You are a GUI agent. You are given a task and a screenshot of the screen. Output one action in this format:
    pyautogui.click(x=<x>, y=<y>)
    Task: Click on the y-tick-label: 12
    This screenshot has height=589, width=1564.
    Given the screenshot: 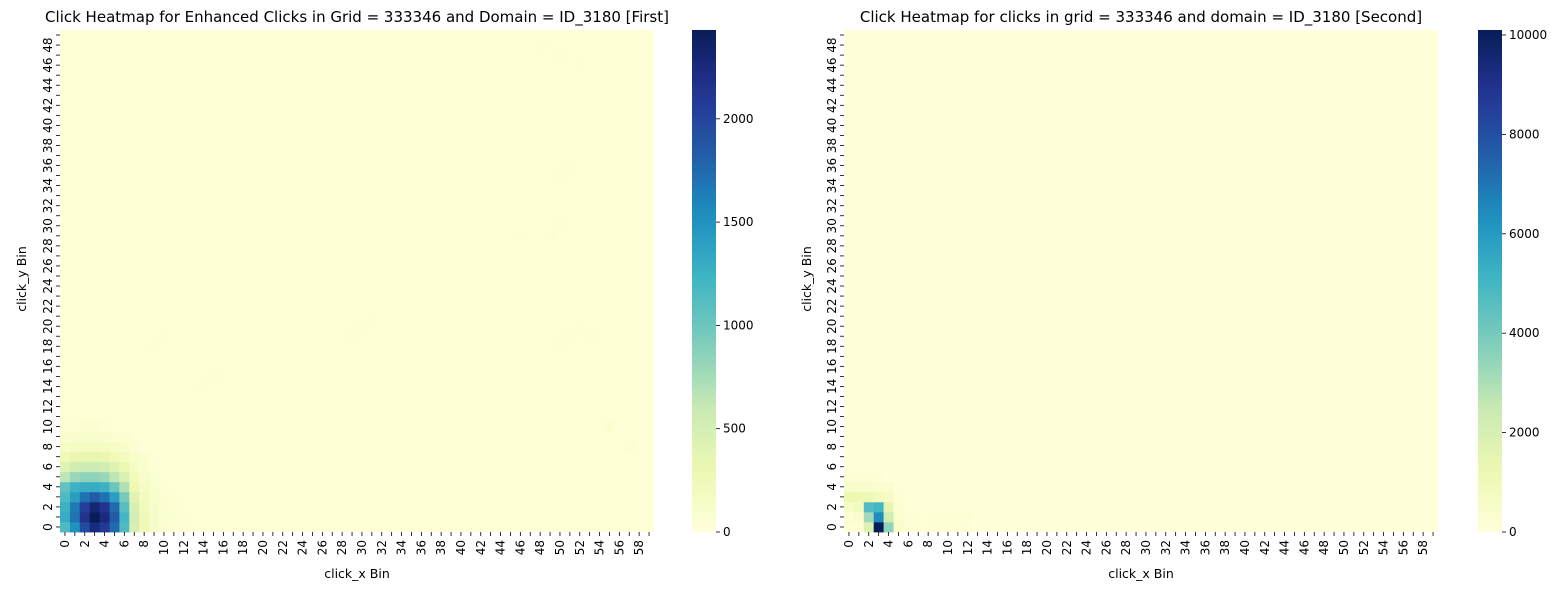 What is the action you would take?
    pyautogui.click(x=48, y=406)
    